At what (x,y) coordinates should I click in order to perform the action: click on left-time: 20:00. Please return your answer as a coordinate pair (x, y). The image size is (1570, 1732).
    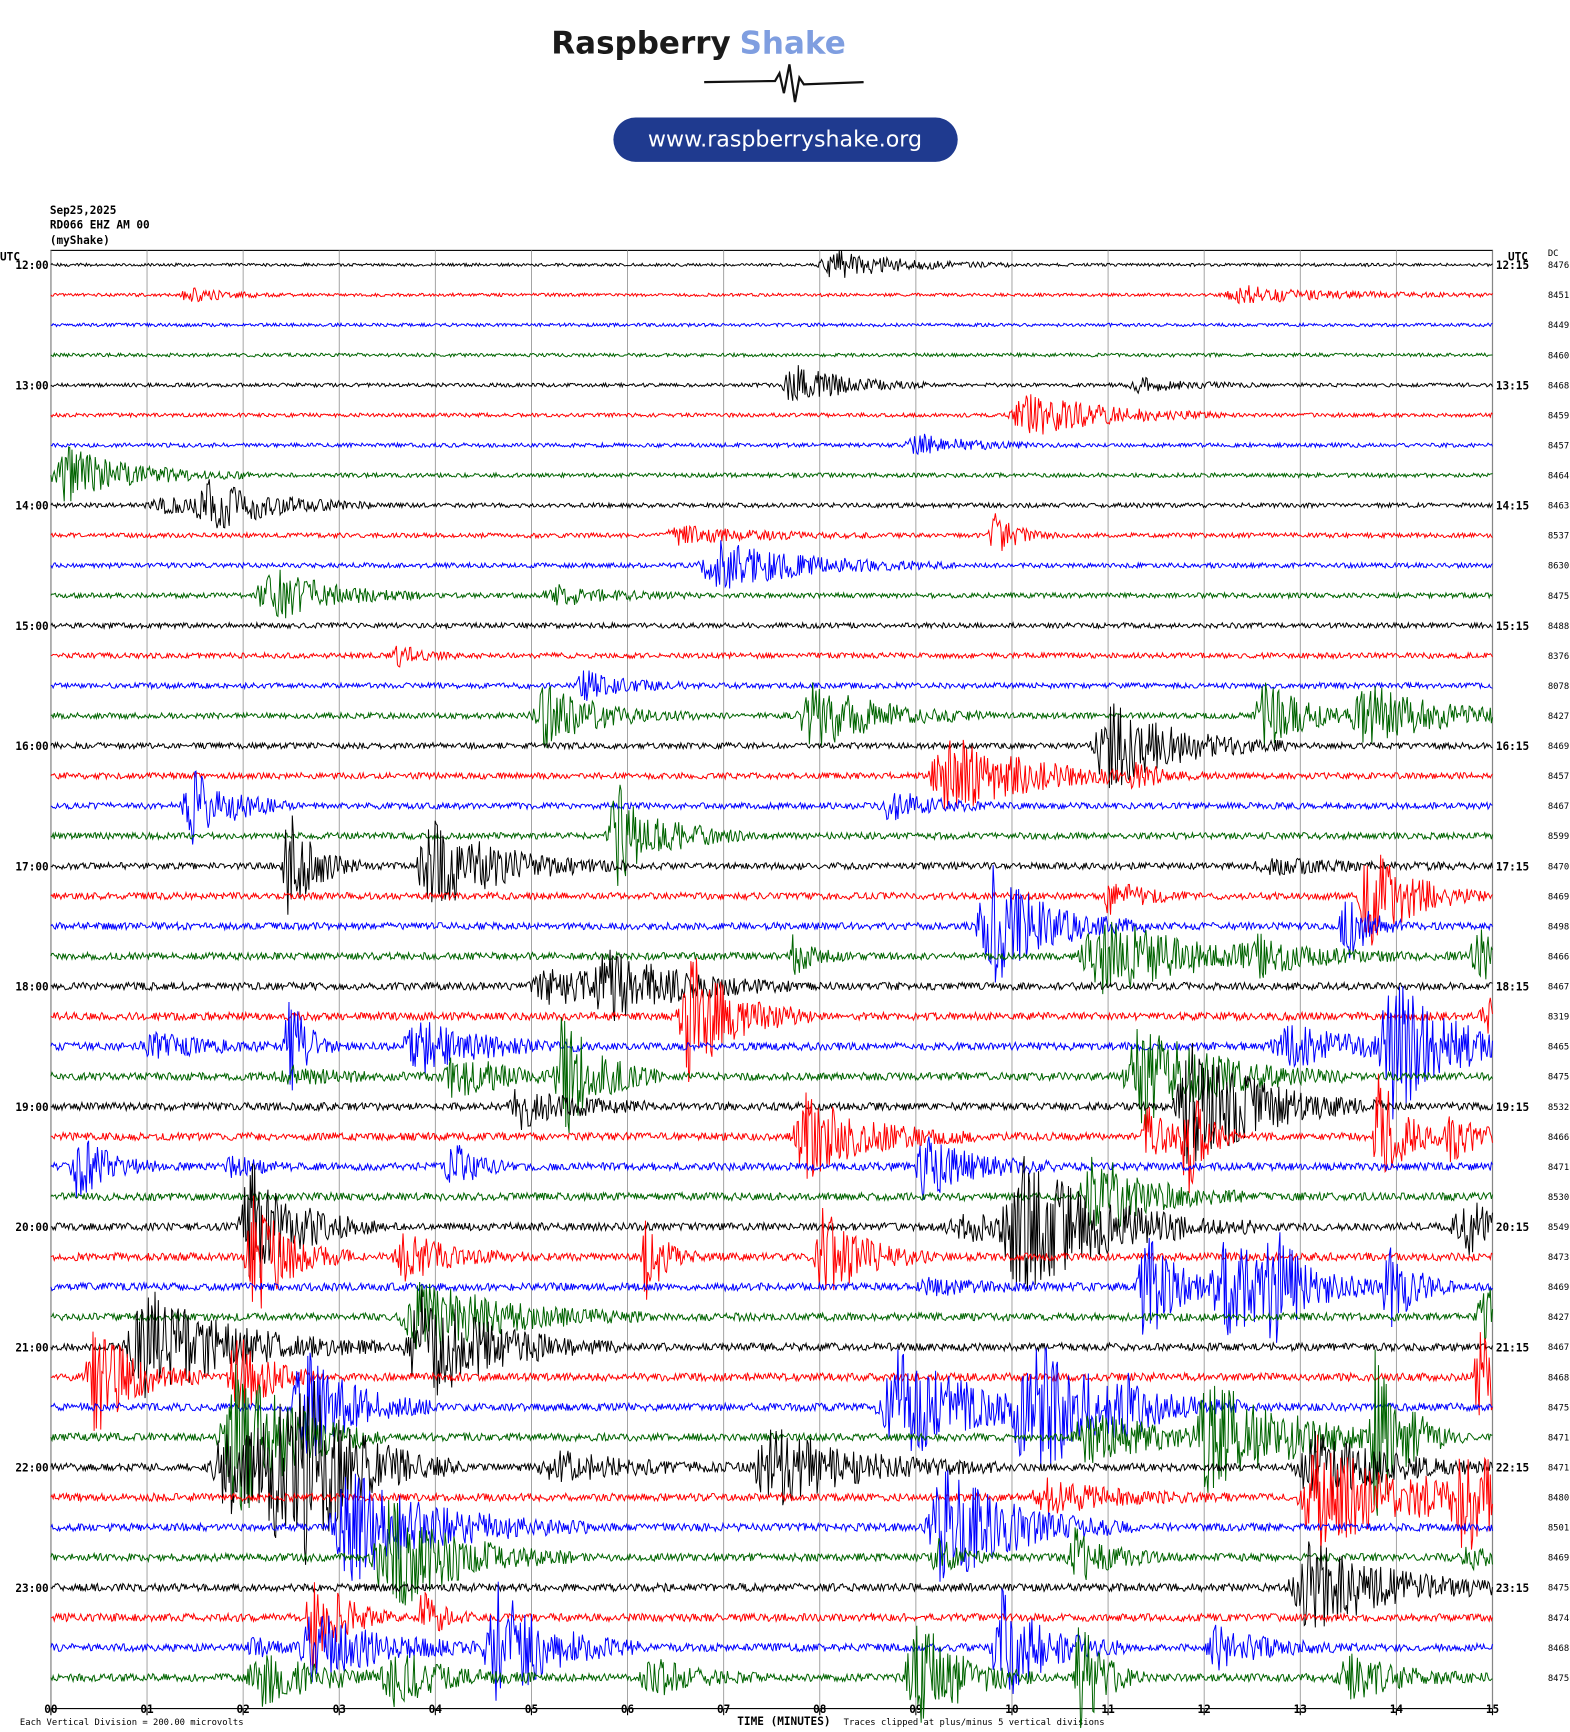
    Looking at the image, I should click on (31, 1227).